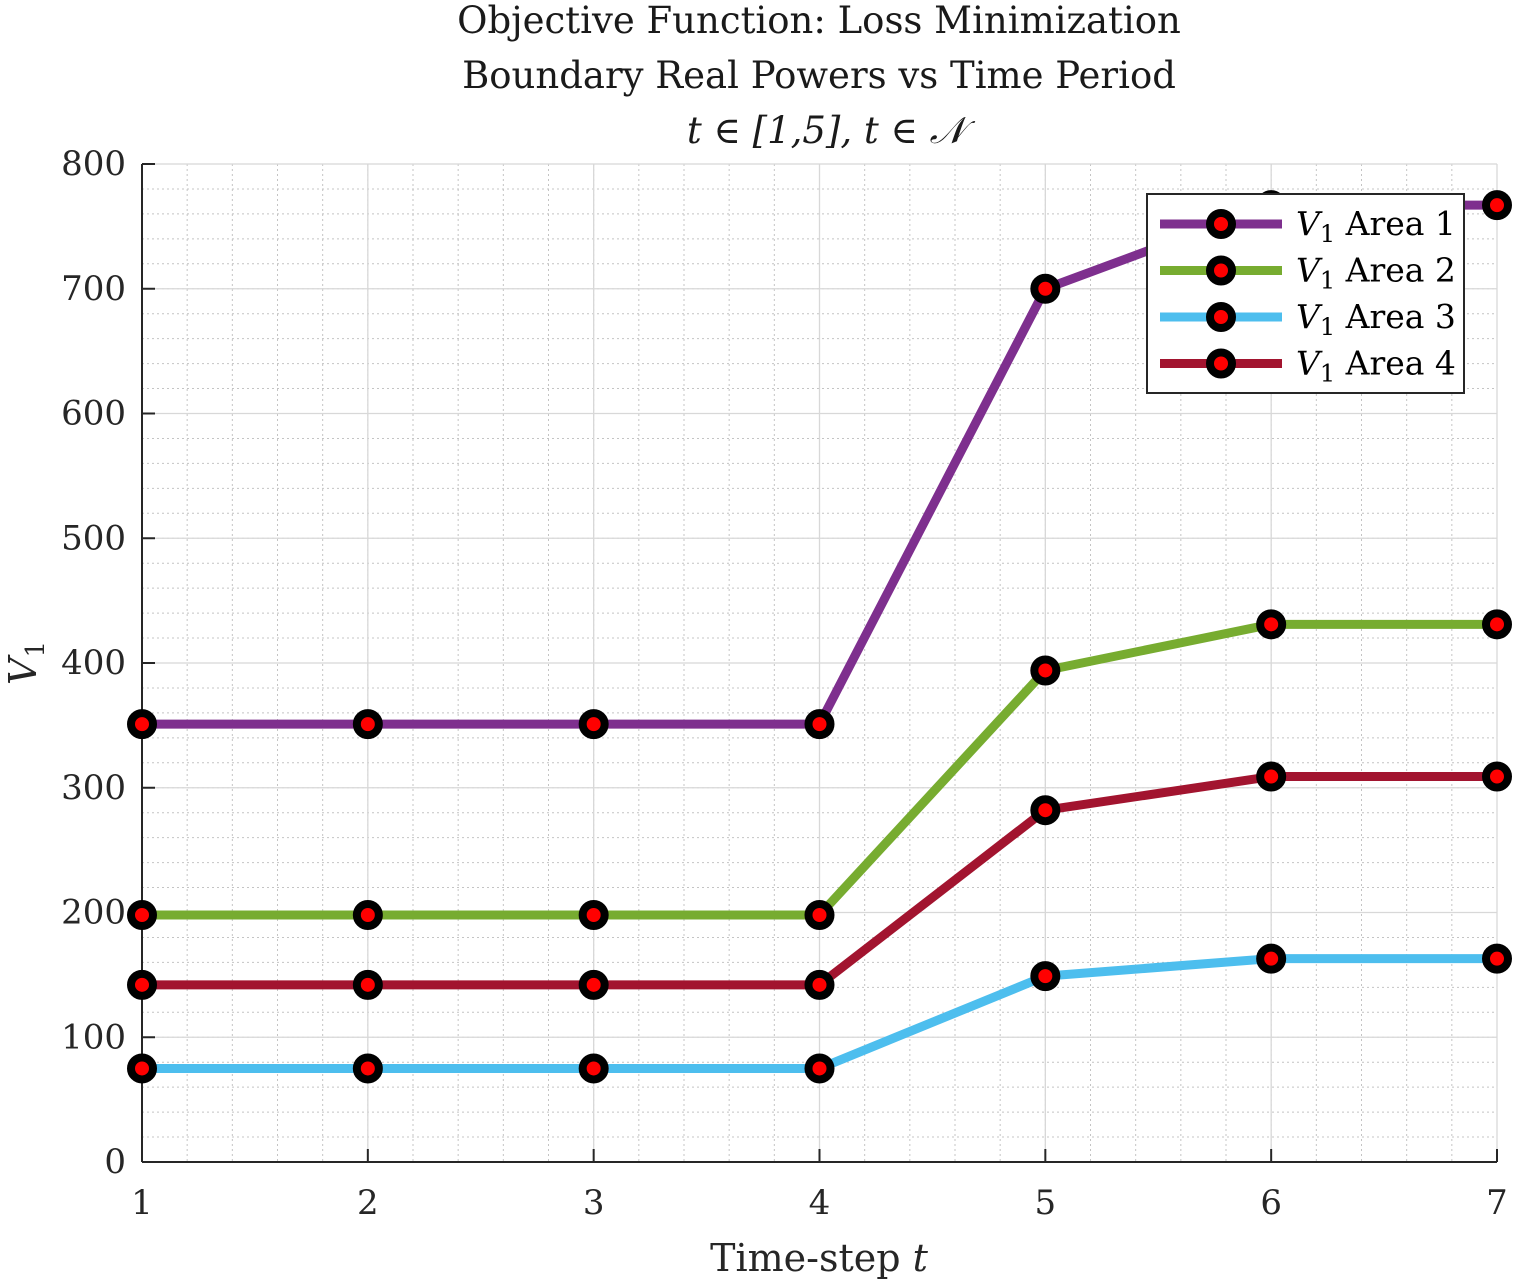 The image size is (1518, 1283). I want to click on legend-label: V1 Area 4, so click(1376, 366).